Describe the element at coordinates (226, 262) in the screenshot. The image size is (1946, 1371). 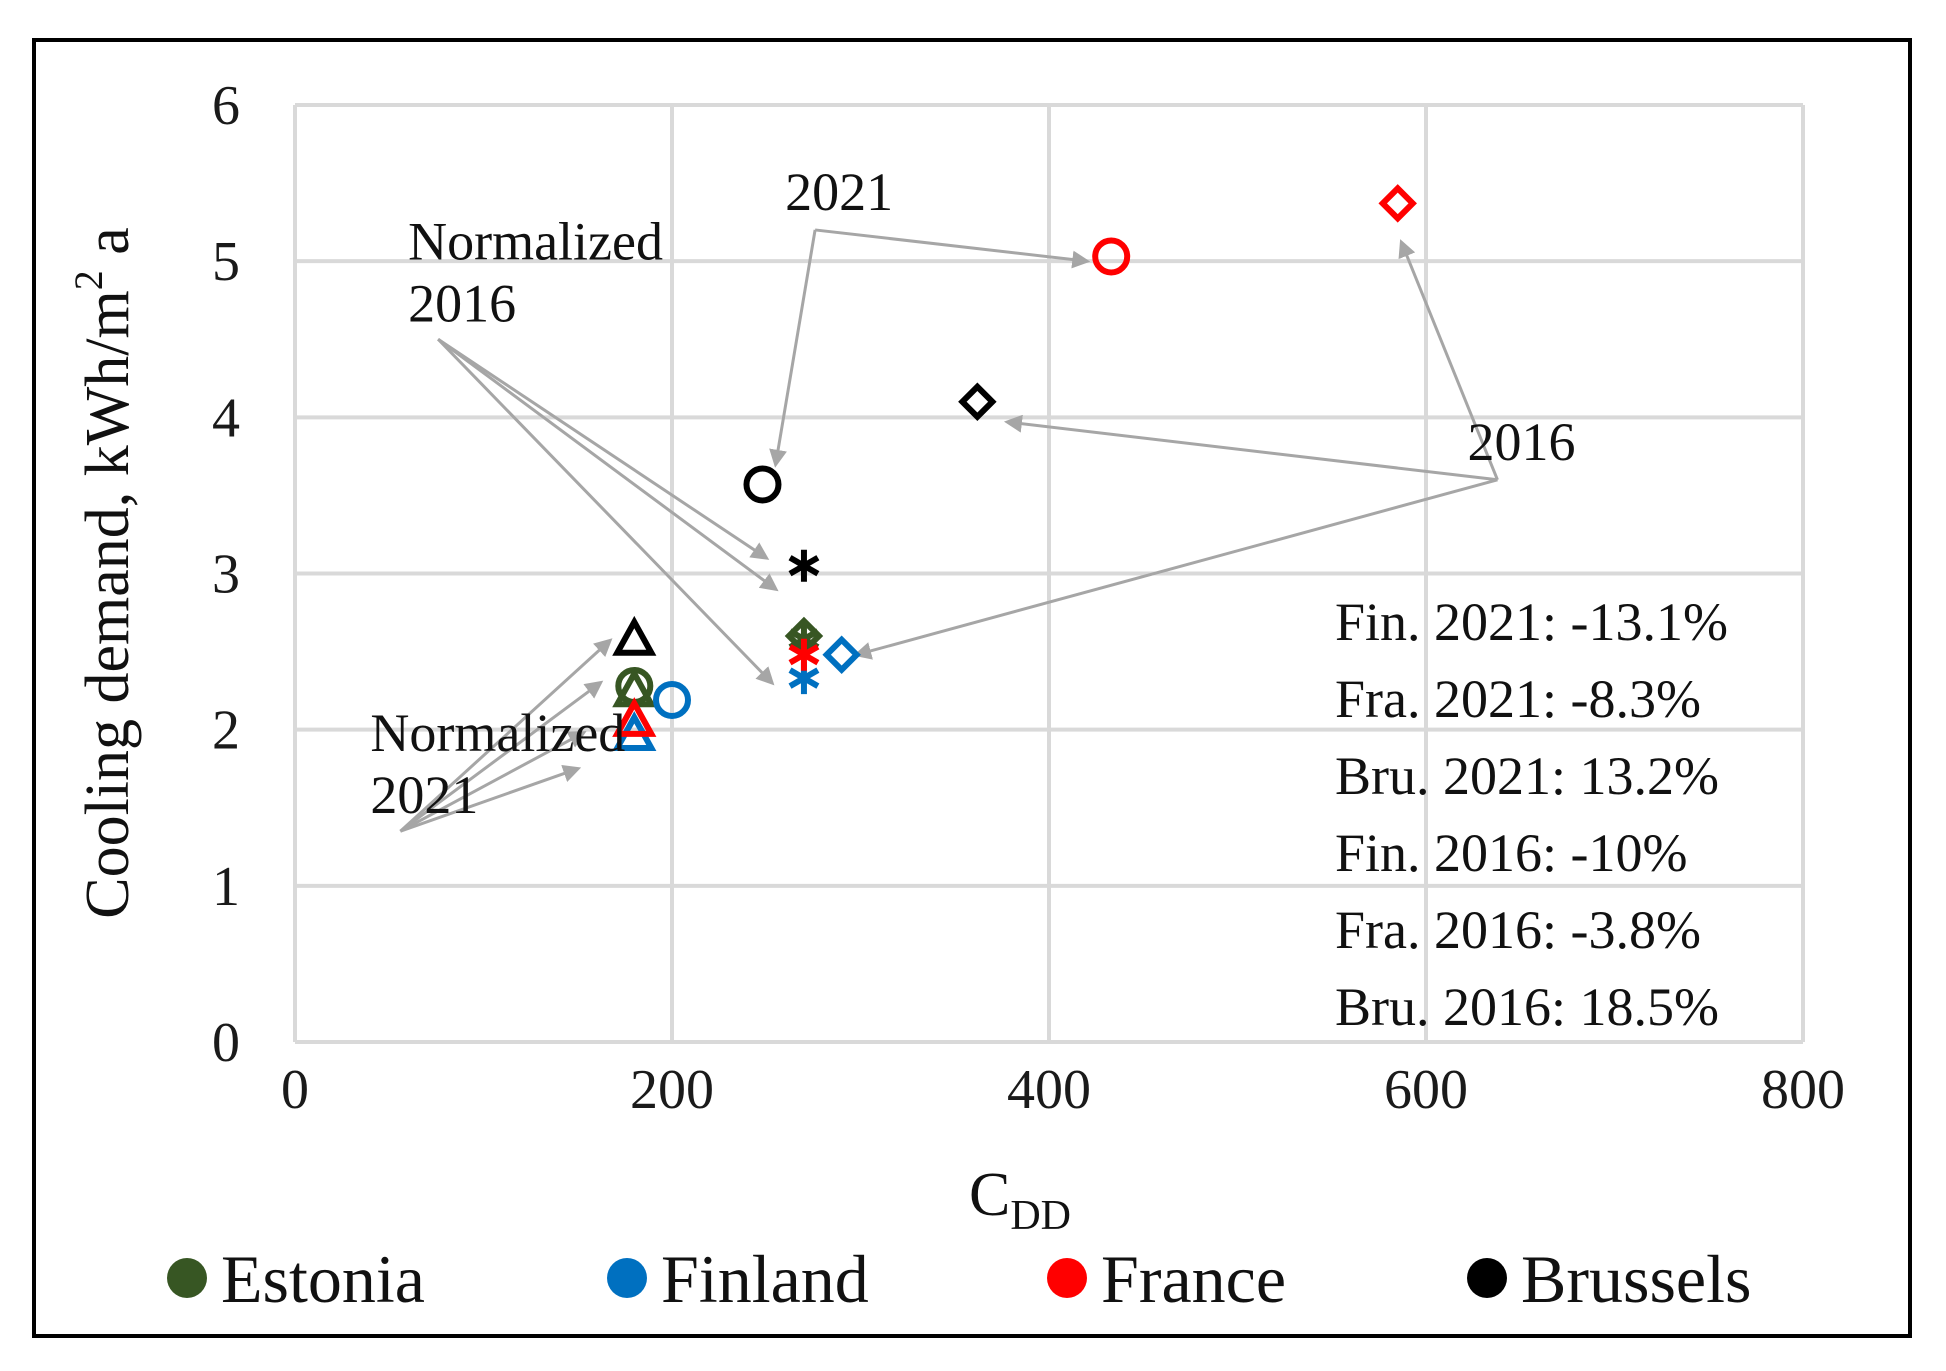
I see `y-tick-label: 5` at that location.